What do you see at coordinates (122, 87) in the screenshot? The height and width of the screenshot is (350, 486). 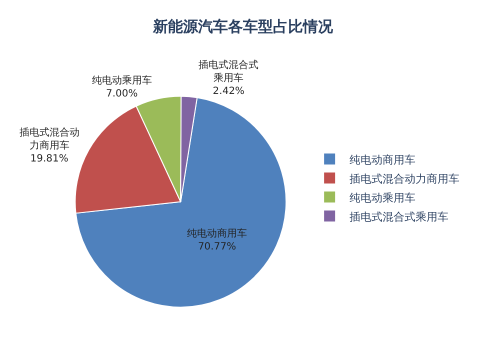 I see `data-label: 纯电动乘用车 7.00%` at bounding box center [122, 87].